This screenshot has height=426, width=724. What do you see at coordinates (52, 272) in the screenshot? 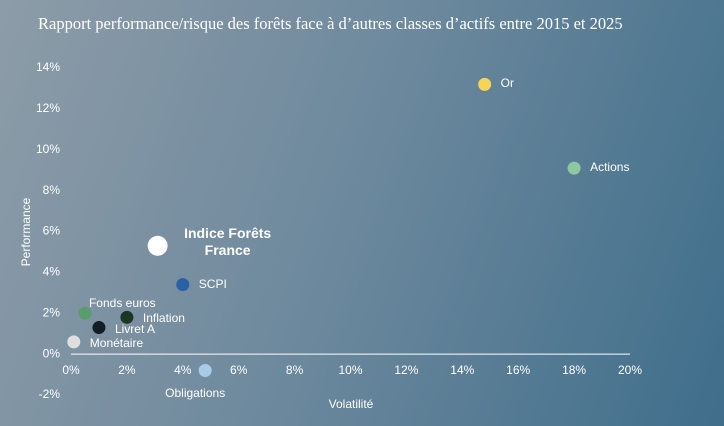
I see `y-tick-label: 4%` at bounding box center [52, 272].